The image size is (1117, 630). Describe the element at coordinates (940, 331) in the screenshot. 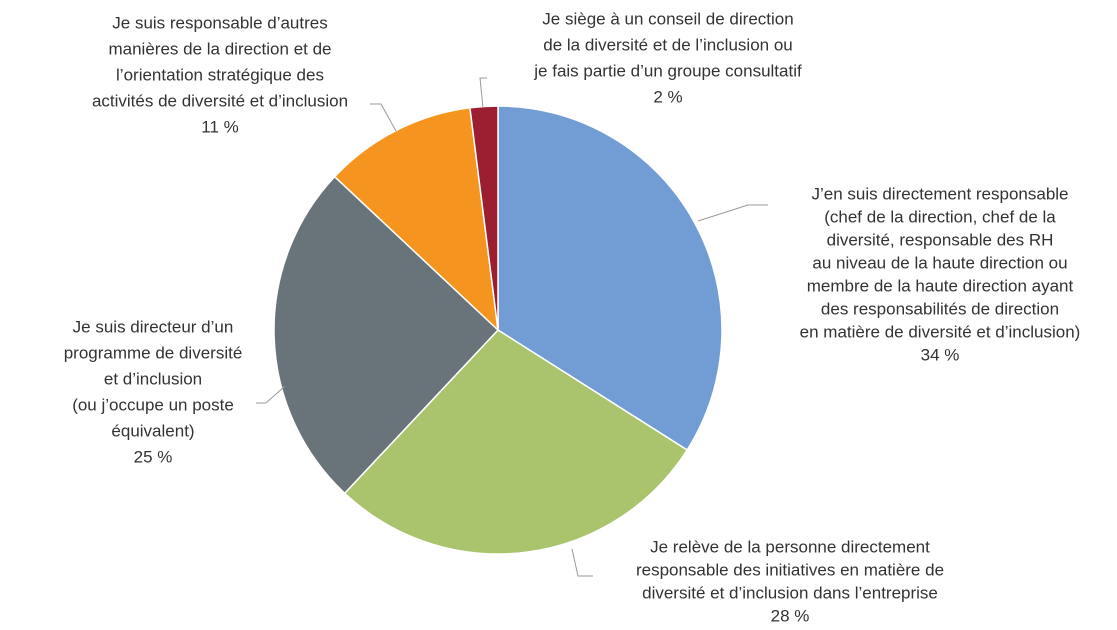

I see `slice-label: en matière de diversité et d’inclusion)` at that location.